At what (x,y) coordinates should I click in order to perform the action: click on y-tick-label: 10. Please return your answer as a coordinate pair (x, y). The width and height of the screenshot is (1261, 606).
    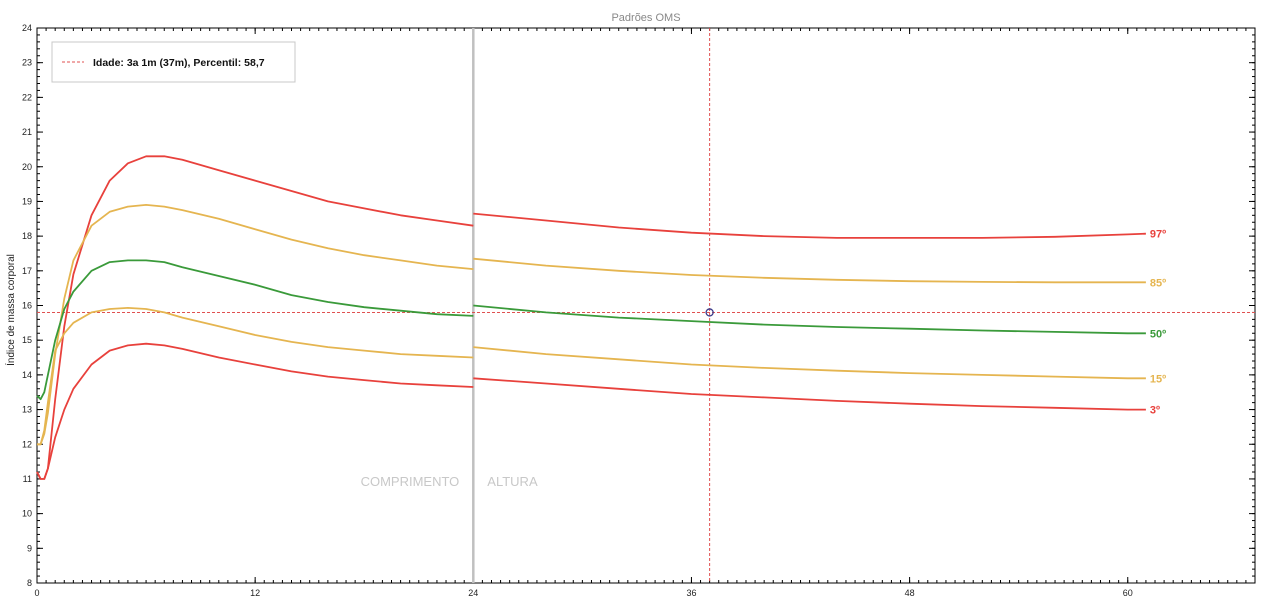
    Looking at the image, I should click on (27, 514).